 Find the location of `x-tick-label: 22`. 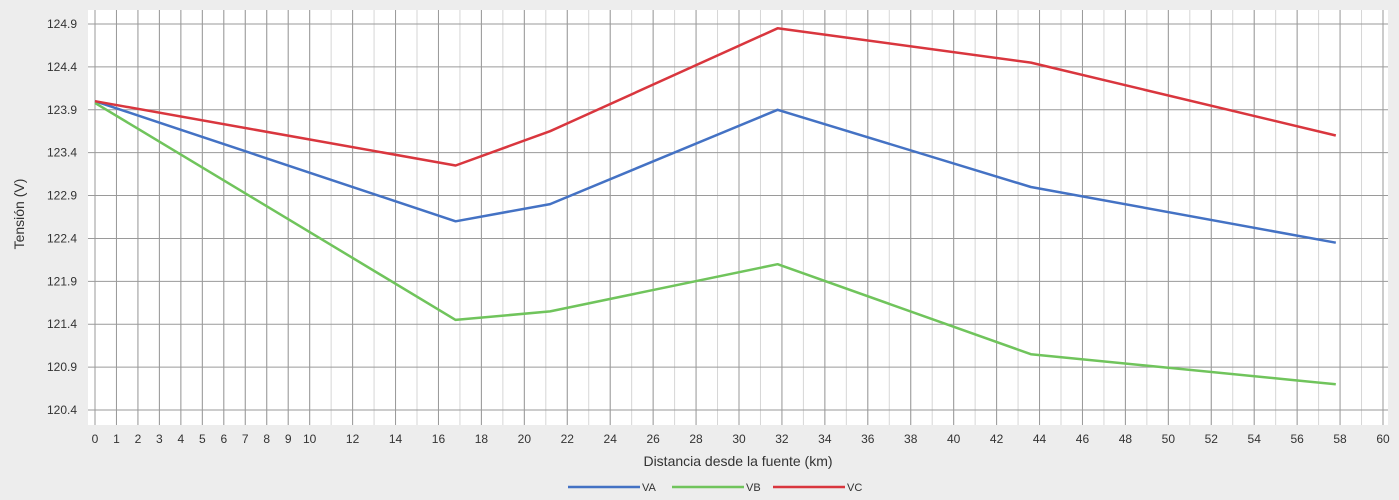

x-tick-label: 22 is located at coordinates (568, 439).